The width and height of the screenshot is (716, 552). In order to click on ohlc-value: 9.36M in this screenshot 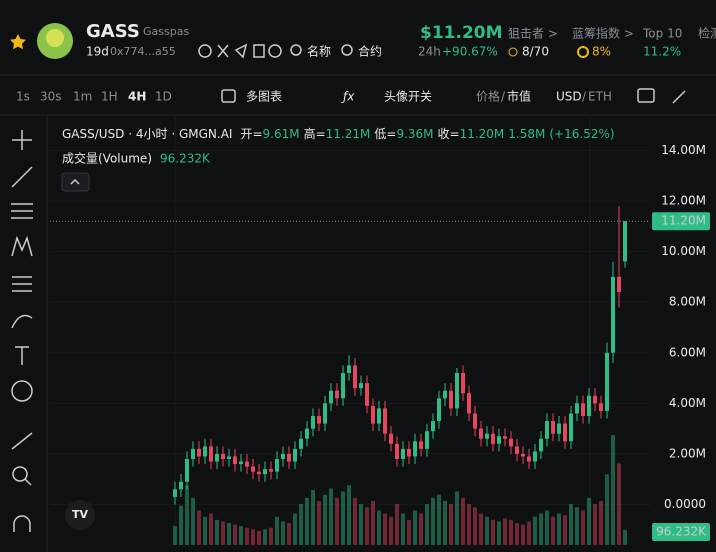, I will do `click(414, 134)`.